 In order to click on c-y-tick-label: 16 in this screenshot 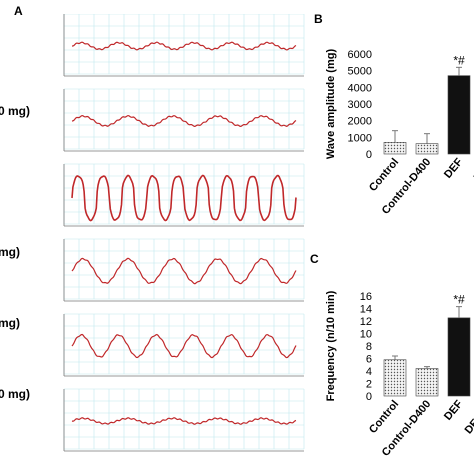, I will do `click(366, 297)`.